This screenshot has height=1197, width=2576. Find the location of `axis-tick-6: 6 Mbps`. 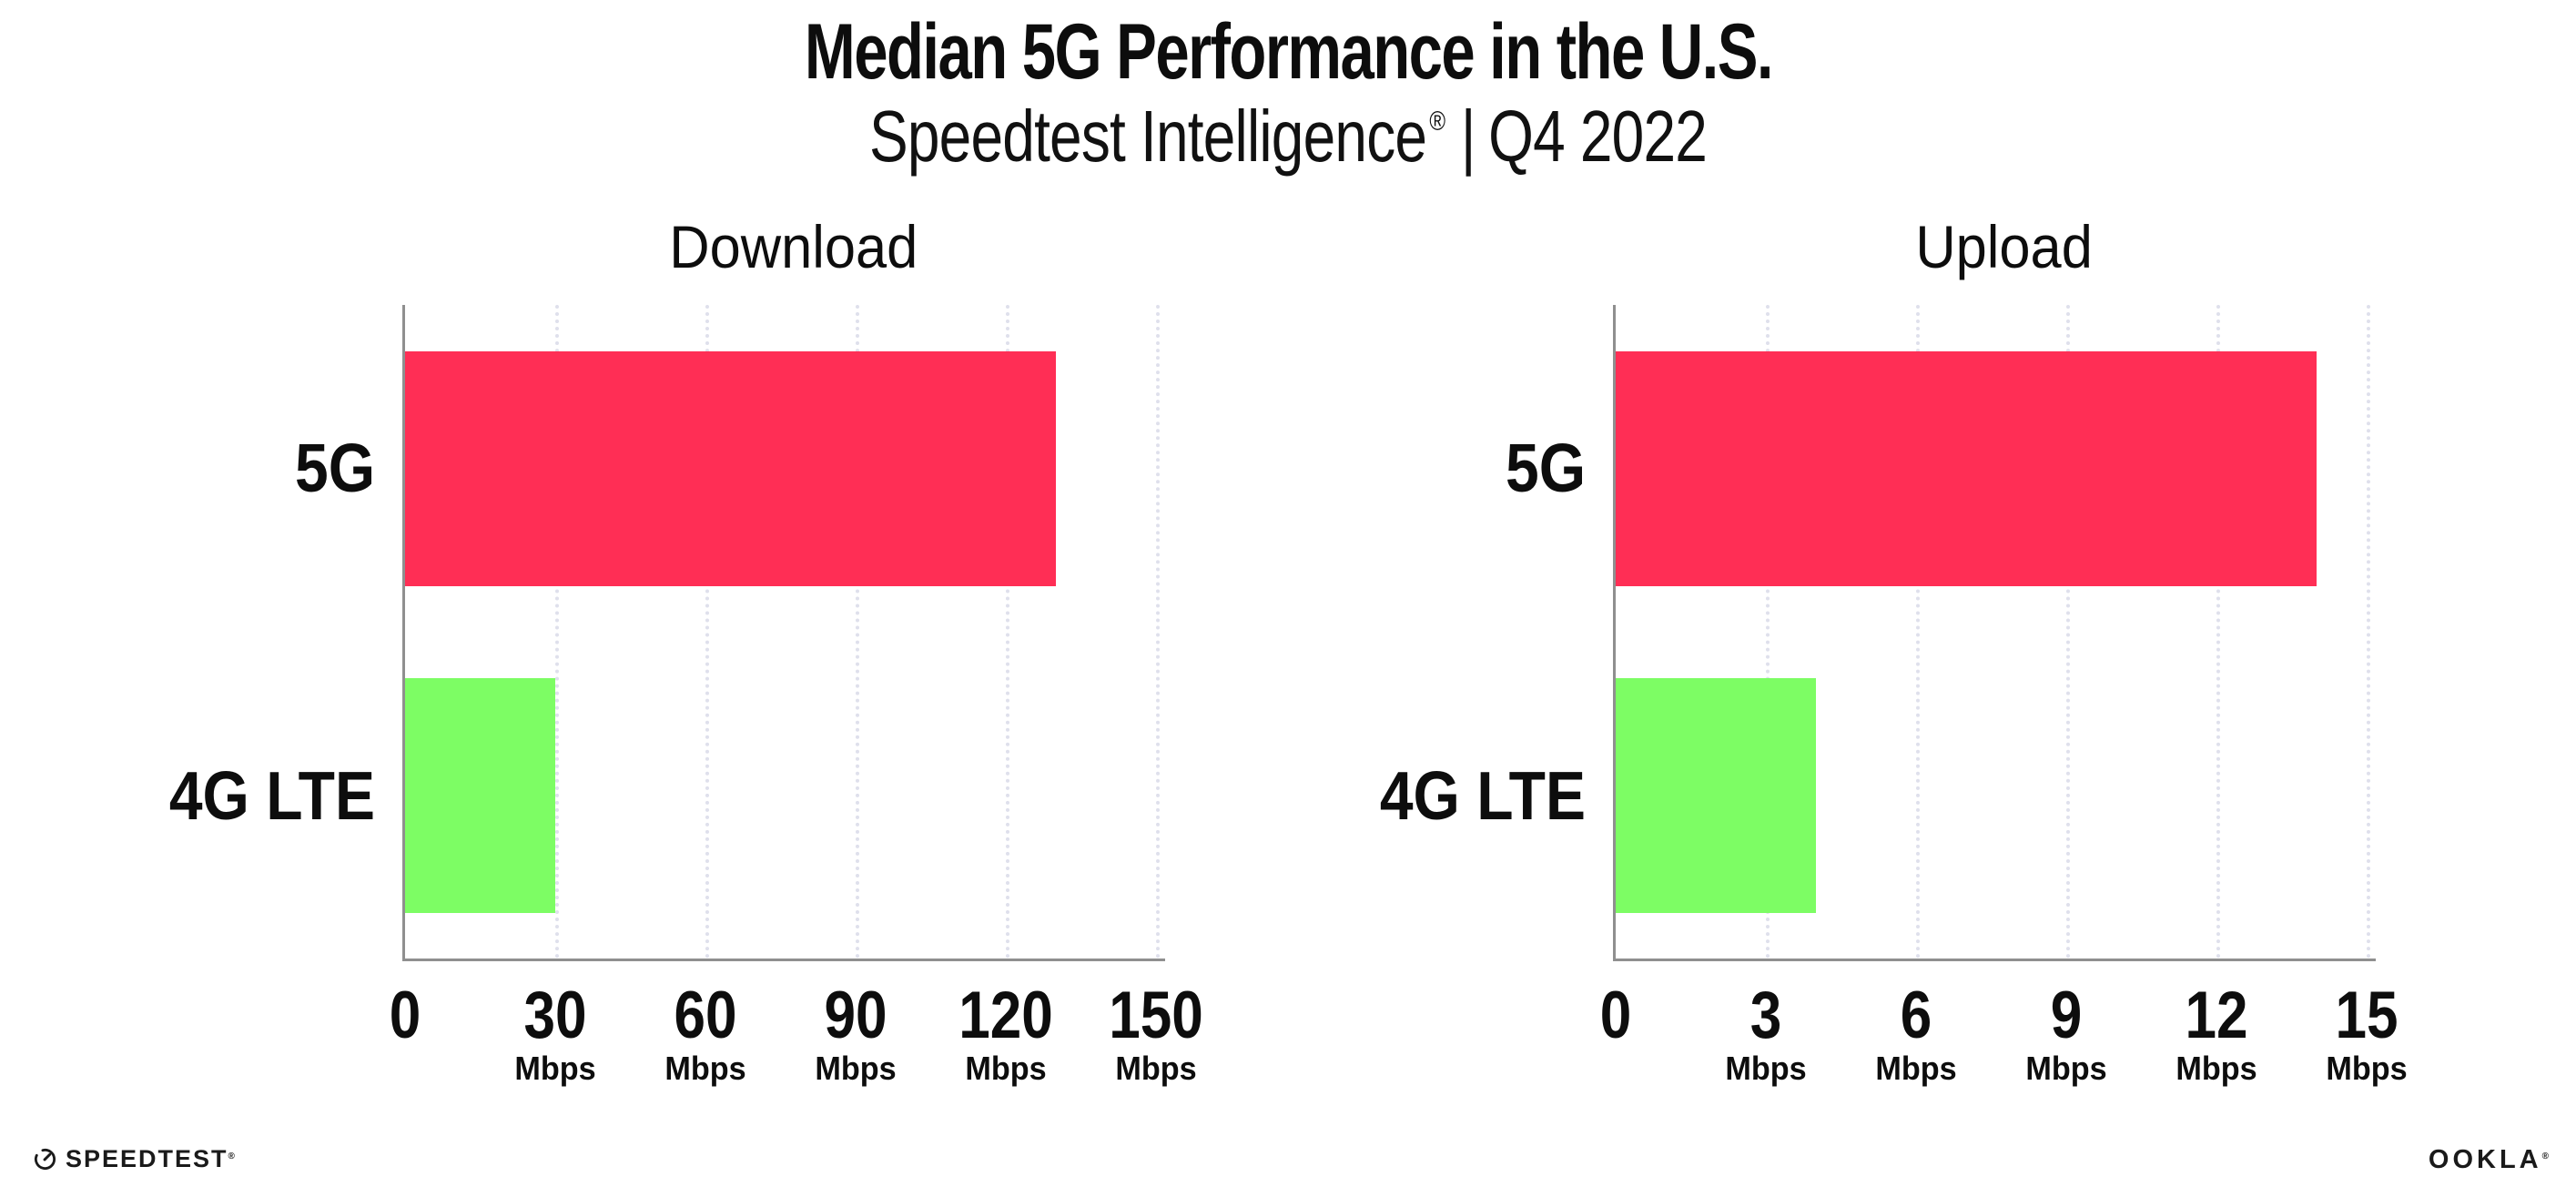

axis-tick-6: 6 Mbps is located at coordinates (1916, 1033).